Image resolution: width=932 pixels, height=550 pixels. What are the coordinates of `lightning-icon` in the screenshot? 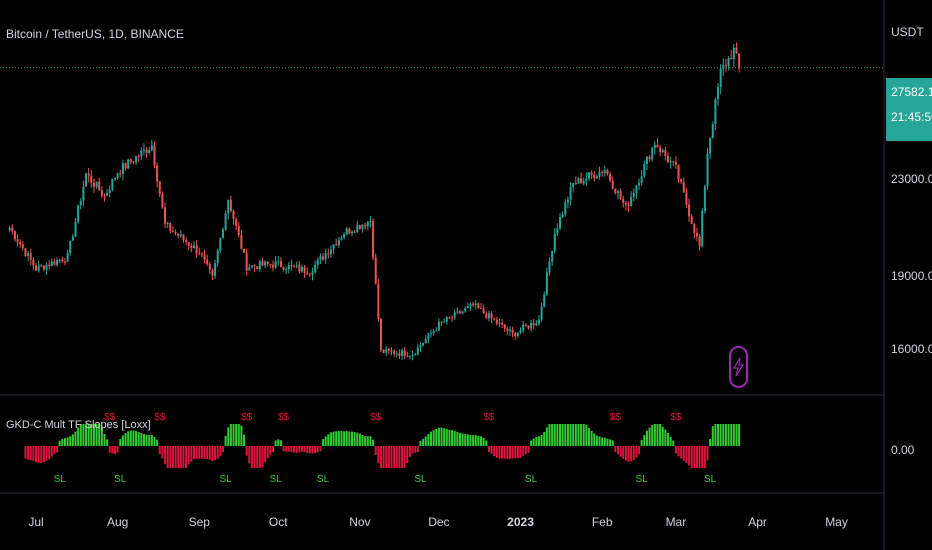 It's located at (738, 367).